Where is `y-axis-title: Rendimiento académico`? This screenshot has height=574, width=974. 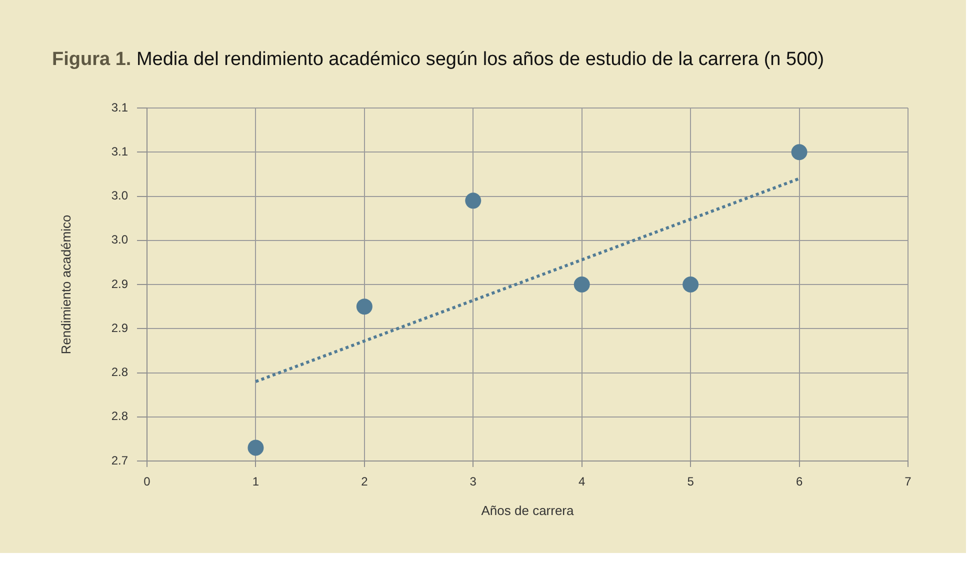 y-axis-title: Rendimiento académico is located at coordinates (66, 284).